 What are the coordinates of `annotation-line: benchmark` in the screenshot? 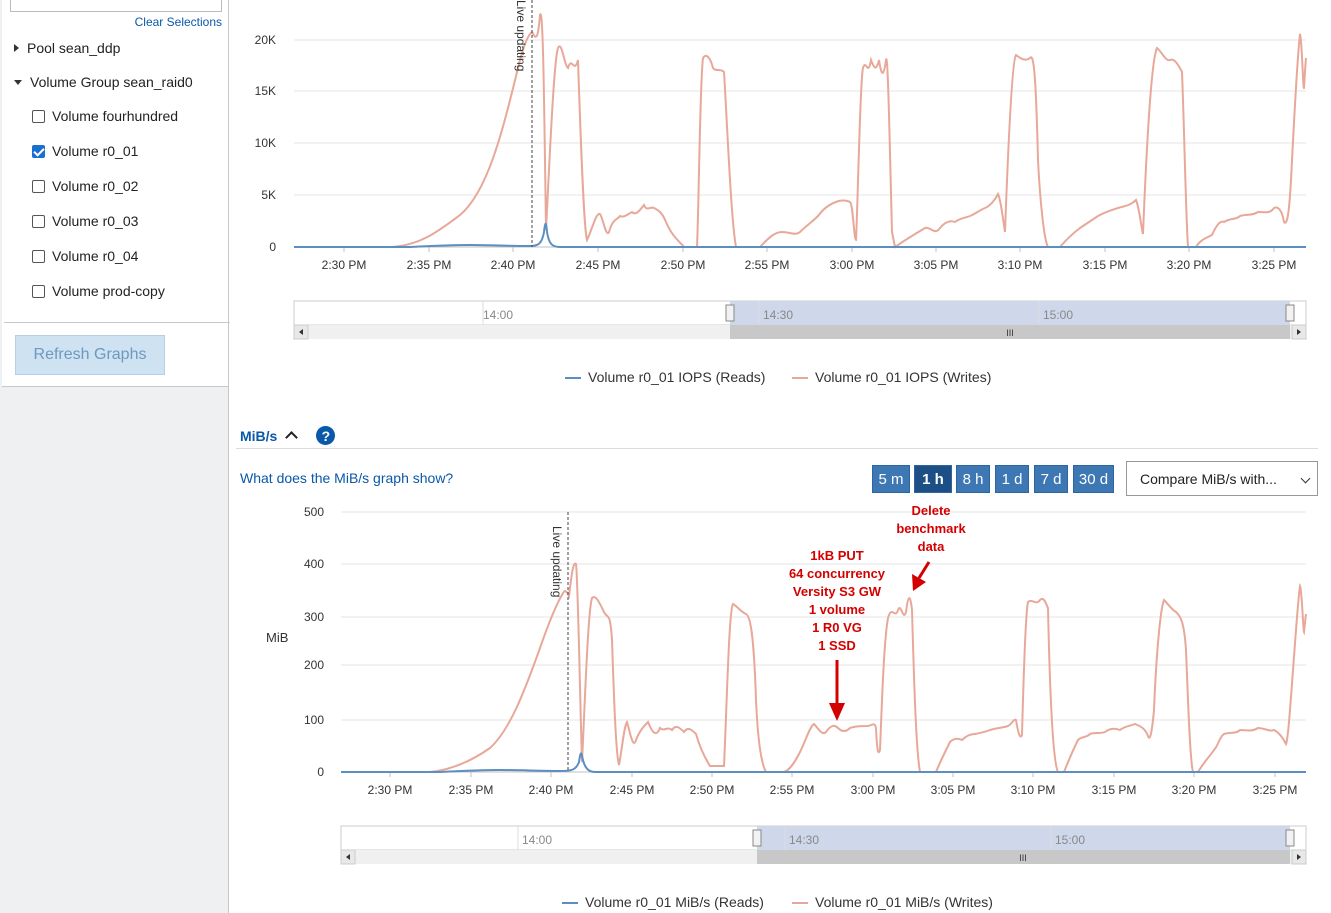 It's located at (931, 528).